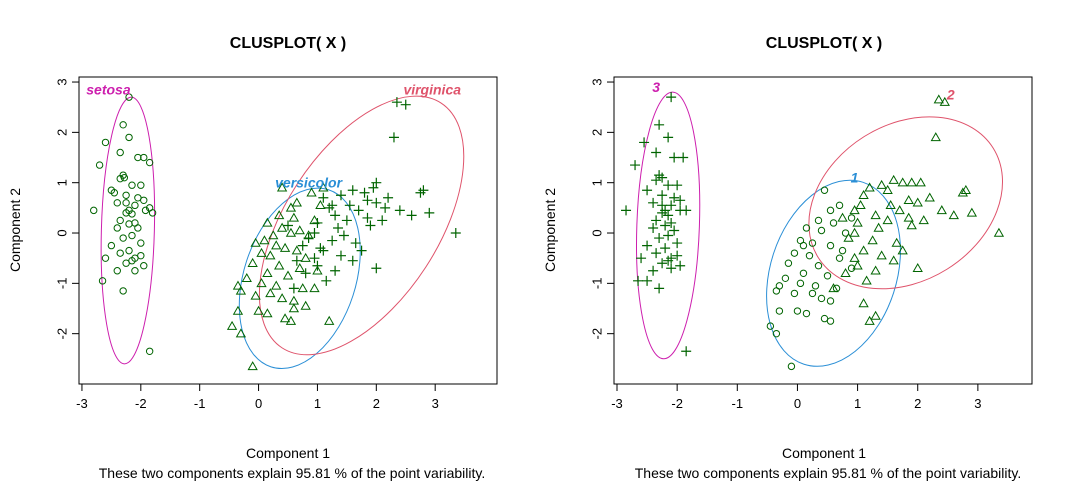 This screenshot has height=484, width=1073. Describe the element at coordinates (257, 397) in the screenshot. I see `left-x-axis: -3 -2 -1 0 1 2 3` at that location.